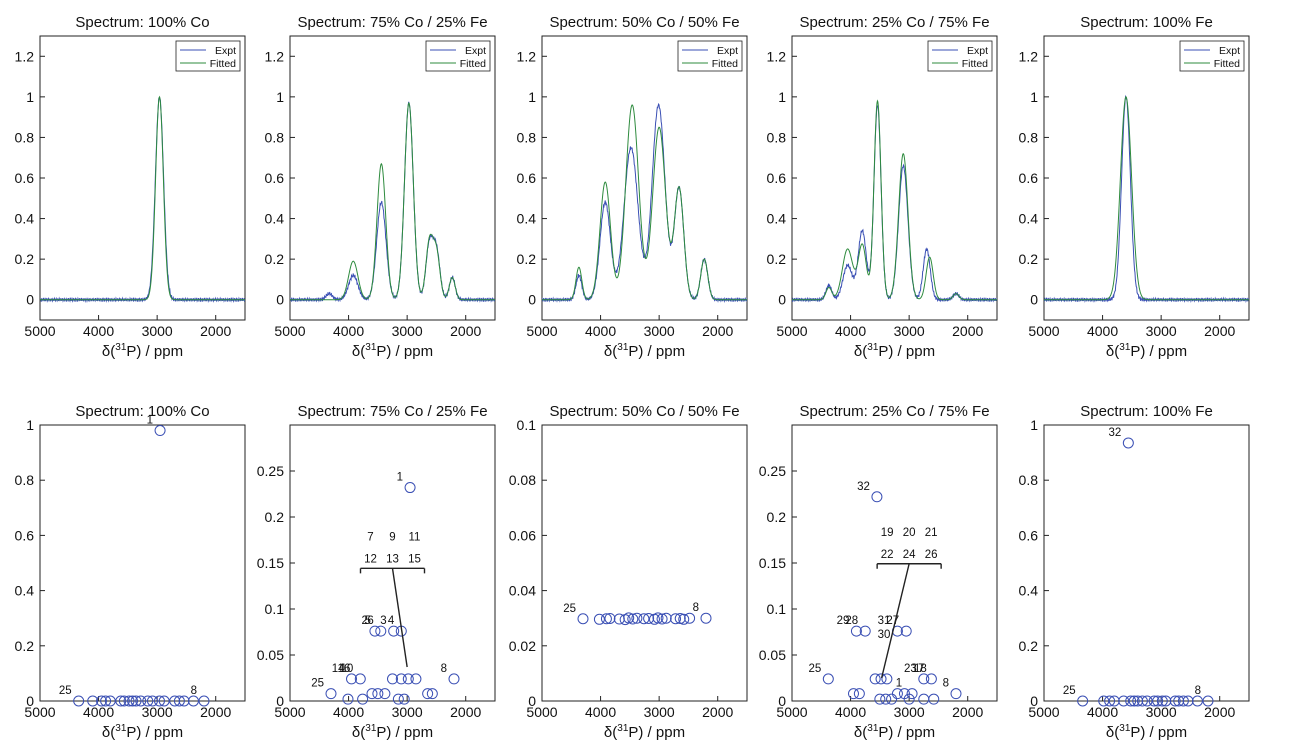 This screenshot has height=750, width=1290. I want to click on group-leader, so click(399, 618).